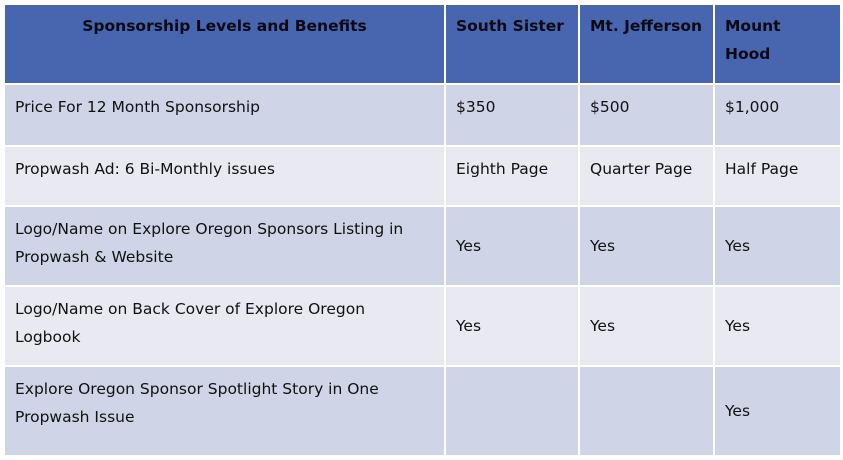 Image resolution: width=843 pixels, height=460 pixels. I want to click on header-benefits: Sponsorship Levels and Benefits, so click(224, 44).